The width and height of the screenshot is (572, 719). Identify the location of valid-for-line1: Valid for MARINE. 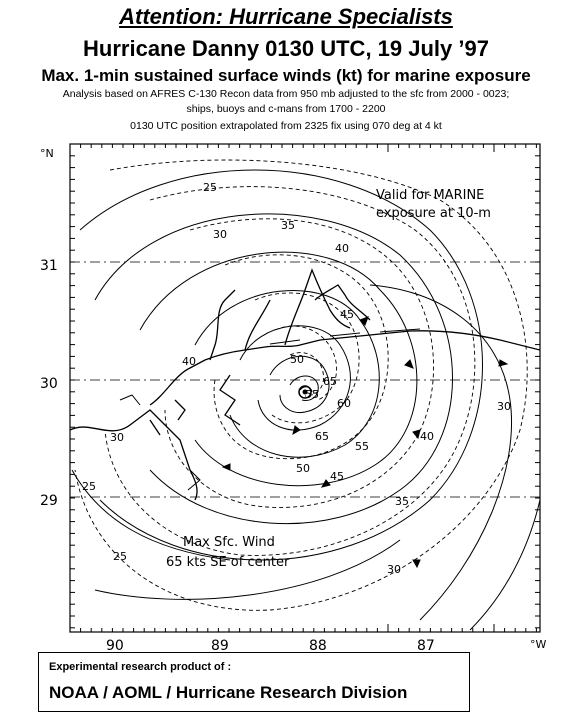
(430, 195).